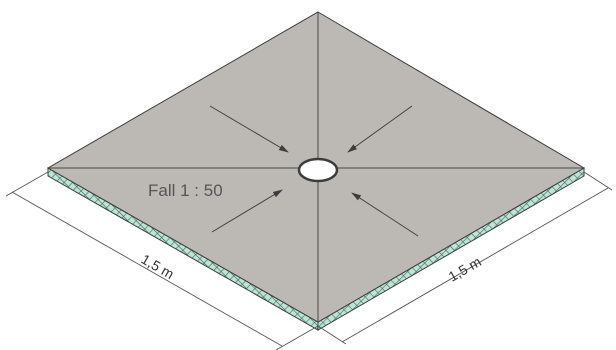  I want to click on slope-arrows, so click(314, 171).